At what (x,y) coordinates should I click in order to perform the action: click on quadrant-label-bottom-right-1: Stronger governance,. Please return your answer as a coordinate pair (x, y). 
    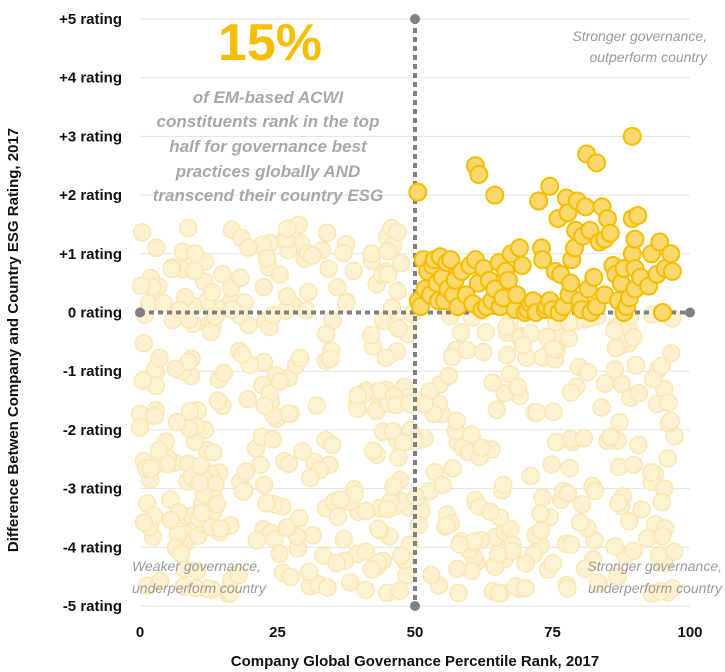
    Looking at the image, I should click on (654, 566).